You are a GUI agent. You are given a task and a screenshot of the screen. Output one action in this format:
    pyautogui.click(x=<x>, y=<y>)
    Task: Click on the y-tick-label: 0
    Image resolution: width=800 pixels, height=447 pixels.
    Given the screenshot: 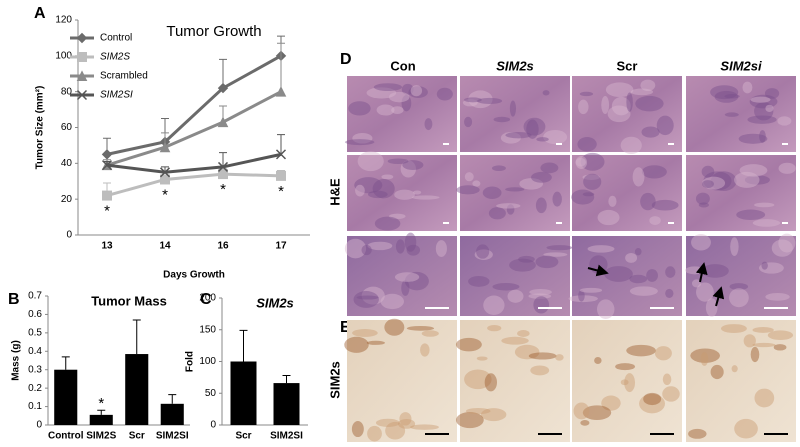 What is the action you would take?
    pyautogui.click(x=213, y=425)
    